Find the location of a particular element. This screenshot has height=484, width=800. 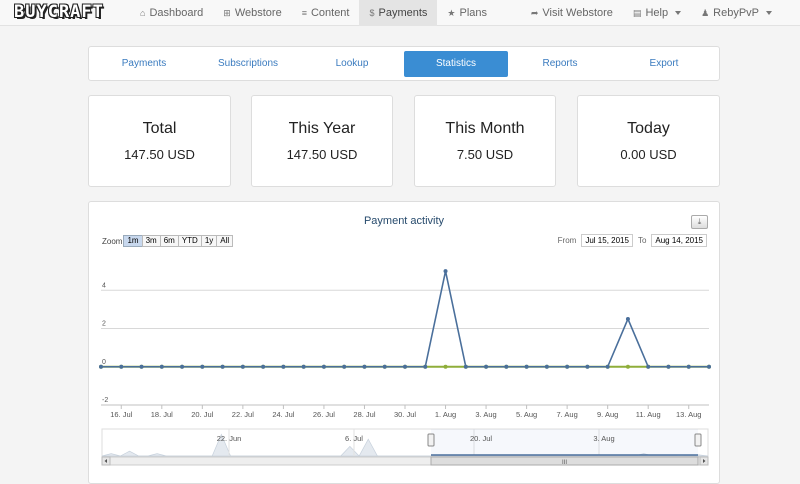

x-tick-label: 18. Jul is located at coordinates (162, 414).